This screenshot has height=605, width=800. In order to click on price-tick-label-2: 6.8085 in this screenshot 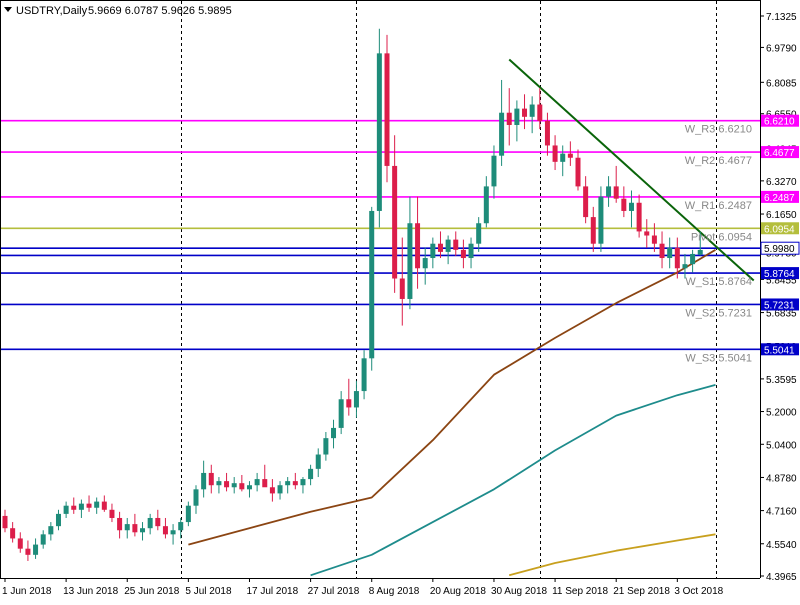, I will do `click(781, 83)`.